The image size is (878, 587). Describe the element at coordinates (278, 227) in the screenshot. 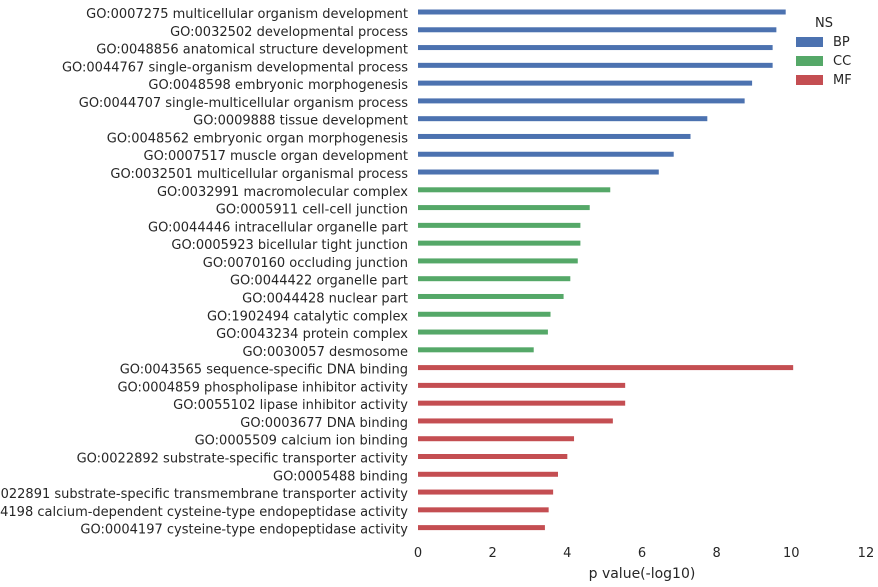

I see `category-label: GO:0044446 intracellular organelle part` at that location.